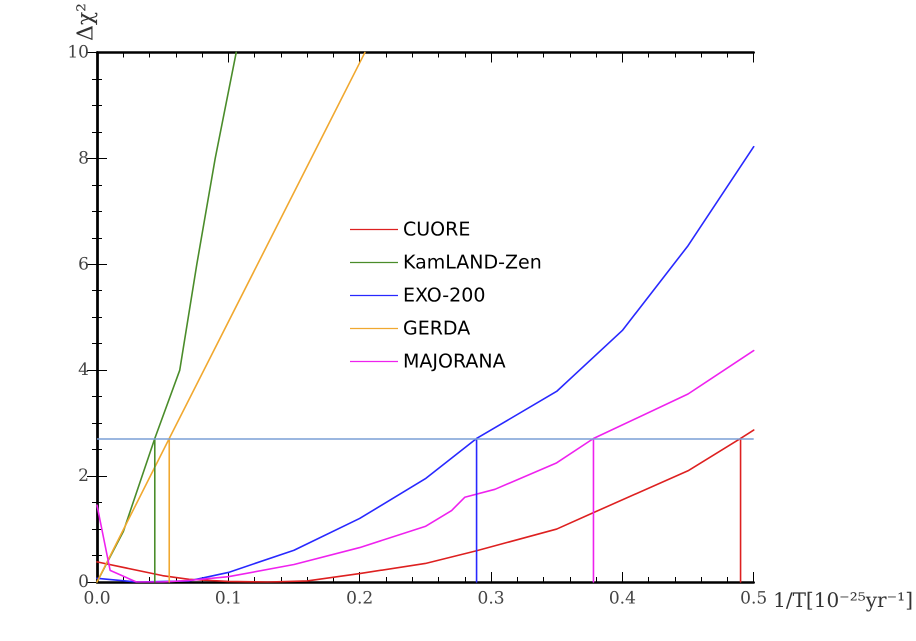 This screenshot has height=641, width=916. What do you see at coordinates (472, 263) in the screenshot?
I see `legend-label: KamLAND-Zen` at bounding box center [472, 263].